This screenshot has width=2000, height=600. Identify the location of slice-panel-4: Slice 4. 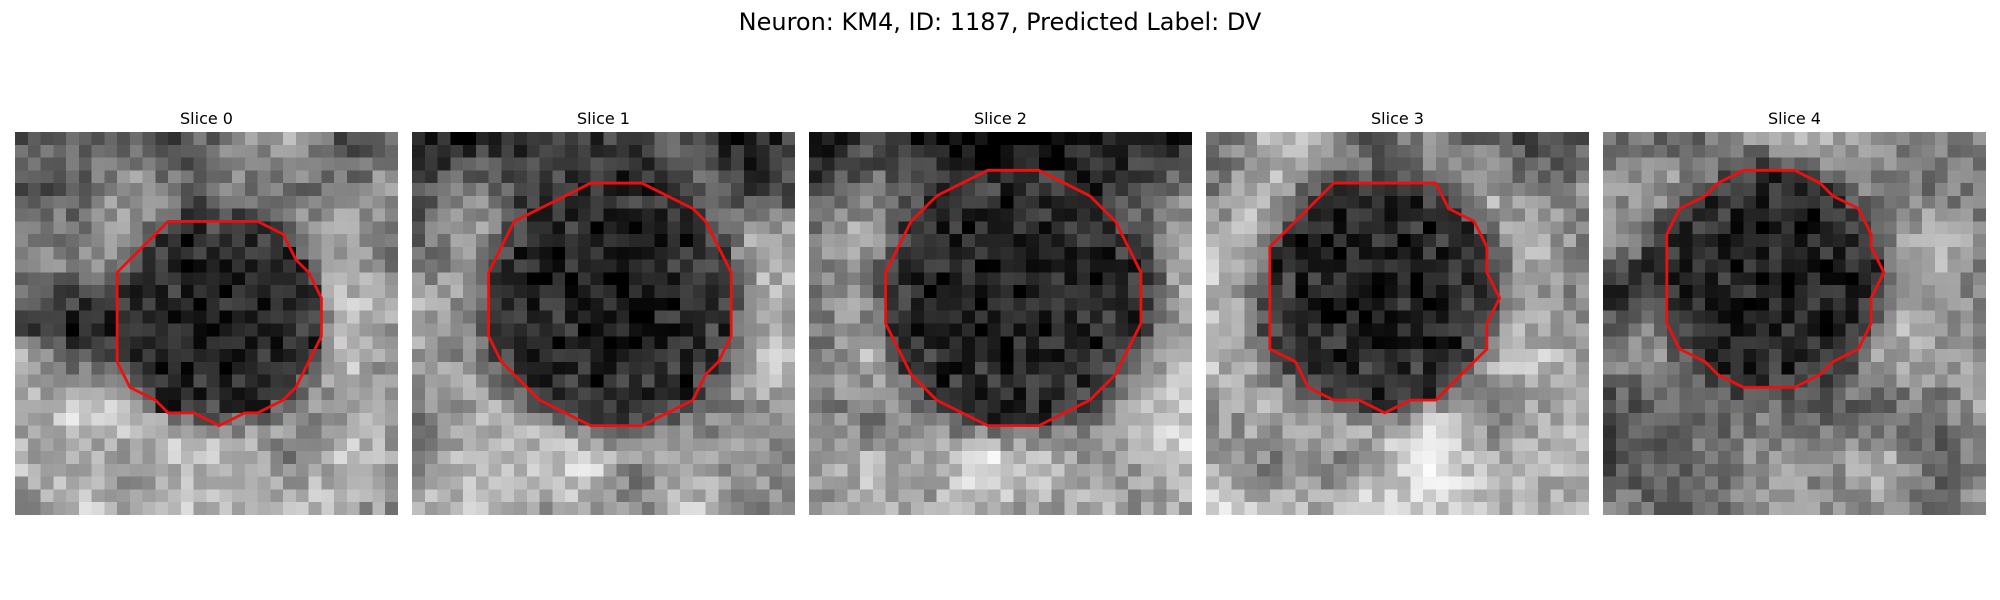
(1794, 310).